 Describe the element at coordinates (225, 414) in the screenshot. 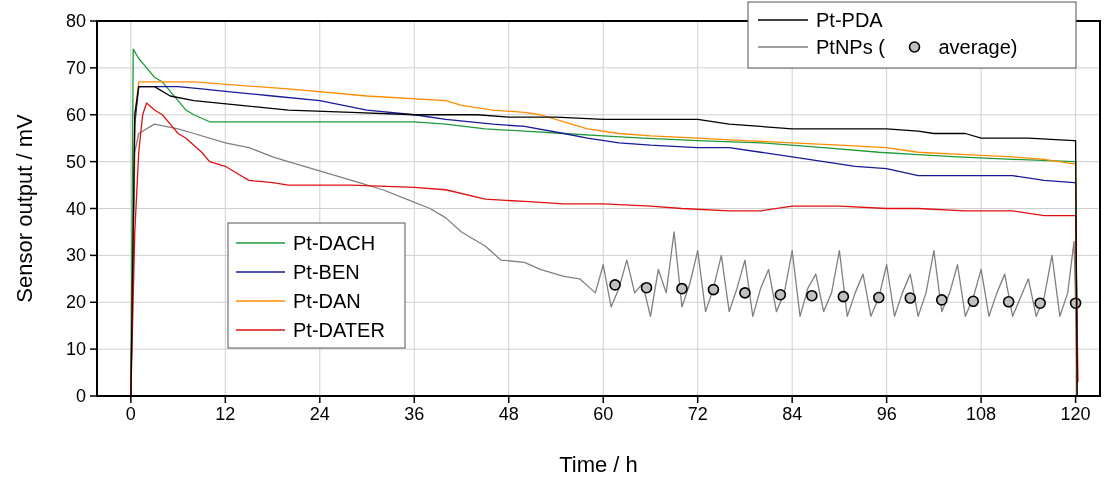

I see `x-tick-label: 12` at that location.